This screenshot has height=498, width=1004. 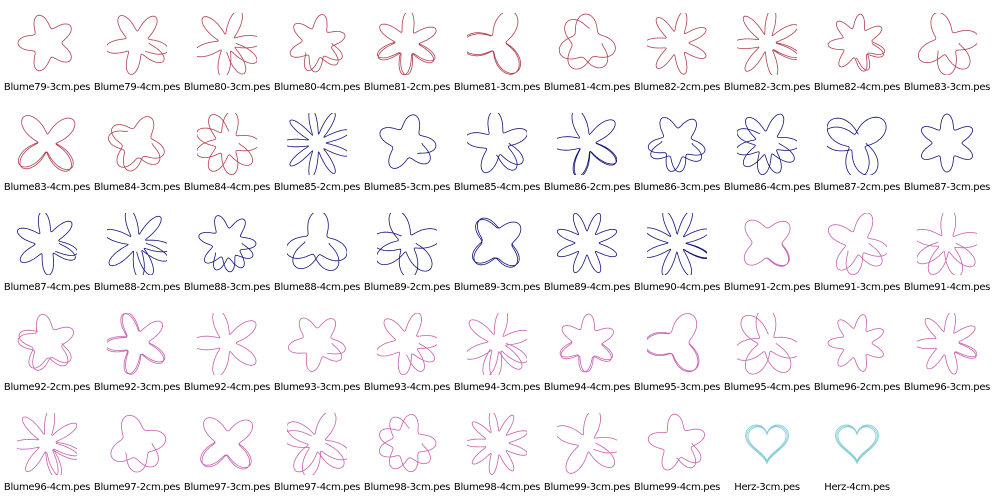 I want to click on file-item: Blume87-2cm.pes, so click(x=857, y=150).